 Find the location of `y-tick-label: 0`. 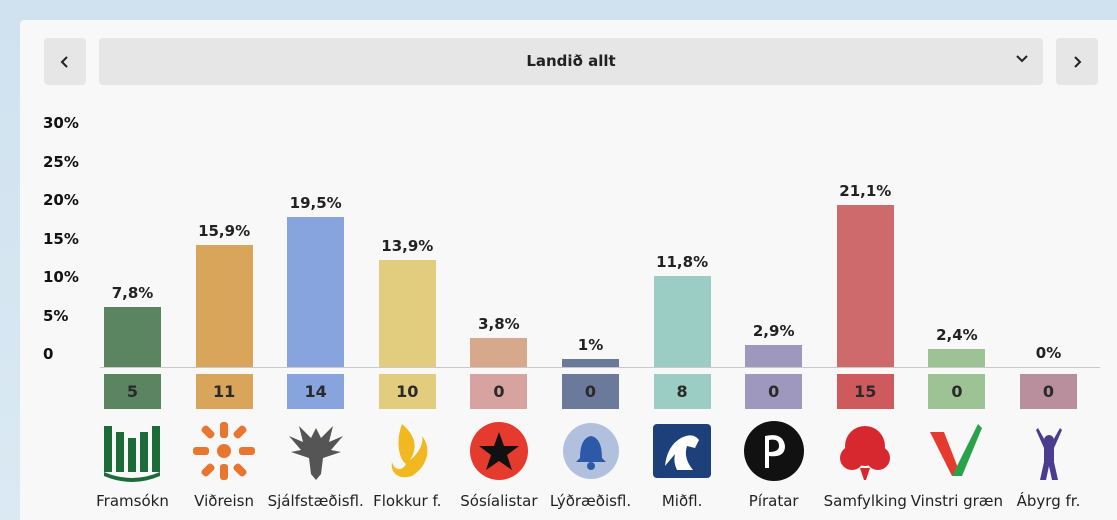

y-tick-label: 0 is located at coordinates (48, 354).